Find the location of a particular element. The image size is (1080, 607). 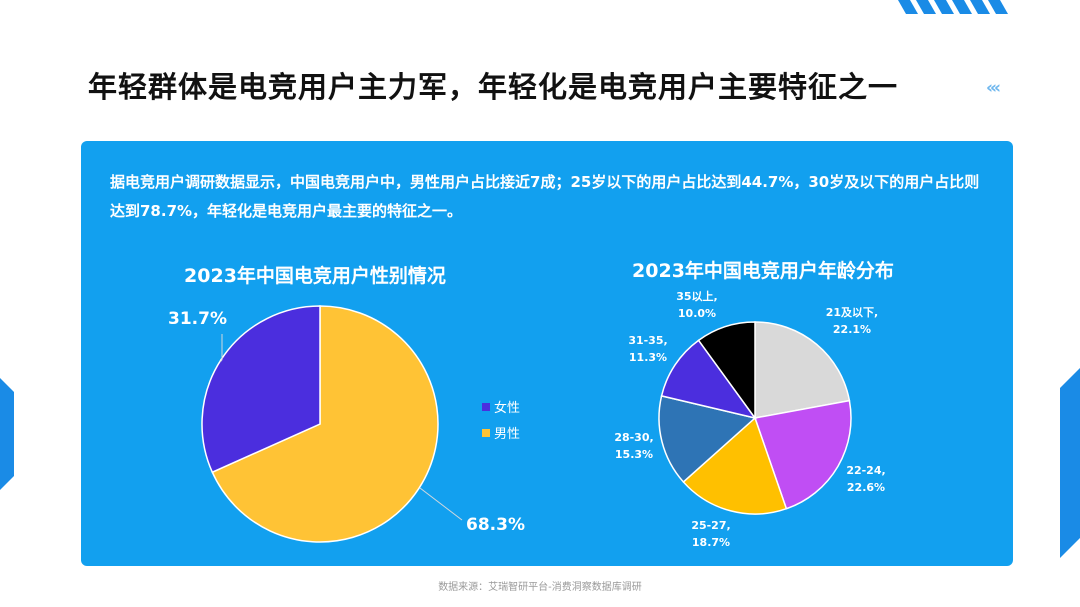

left-edge-accent is located at coordinates (7, 434).